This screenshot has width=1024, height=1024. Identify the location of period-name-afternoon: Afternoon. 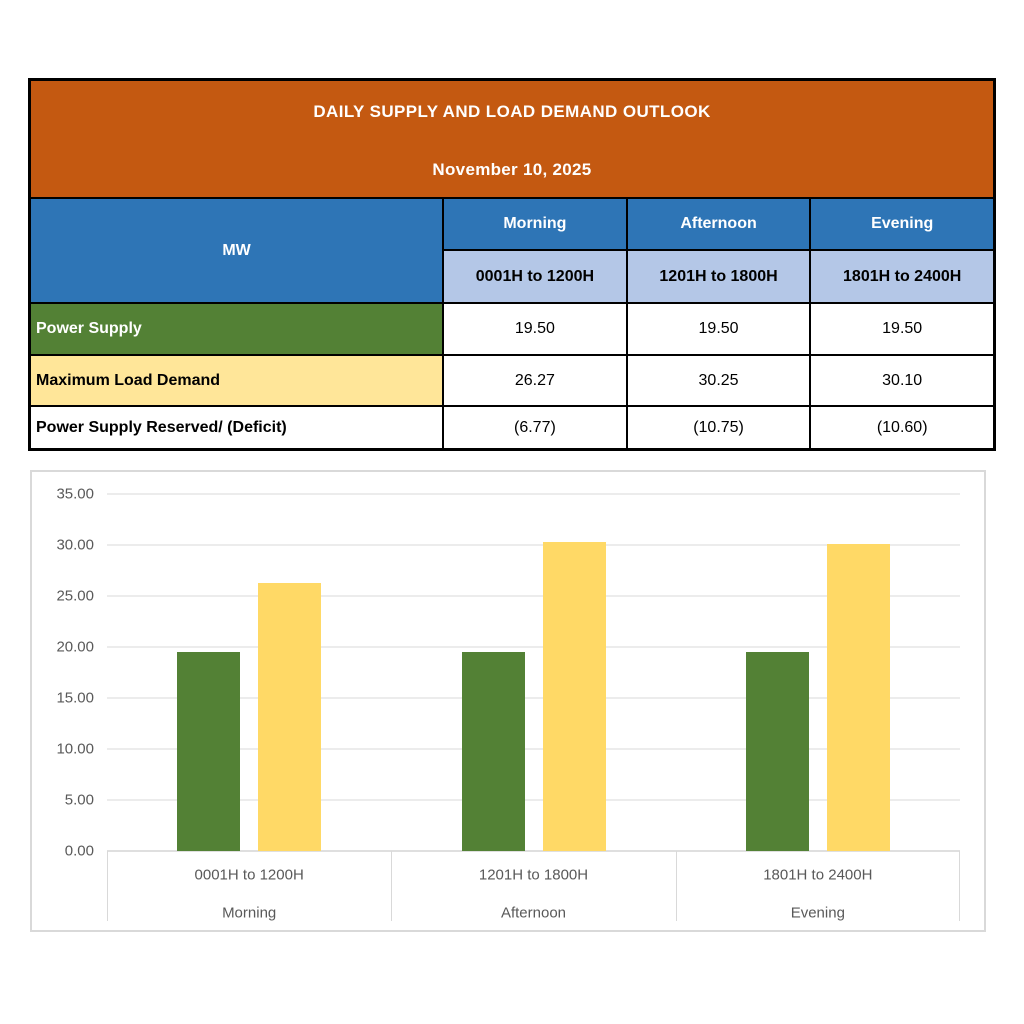
(718, 224).